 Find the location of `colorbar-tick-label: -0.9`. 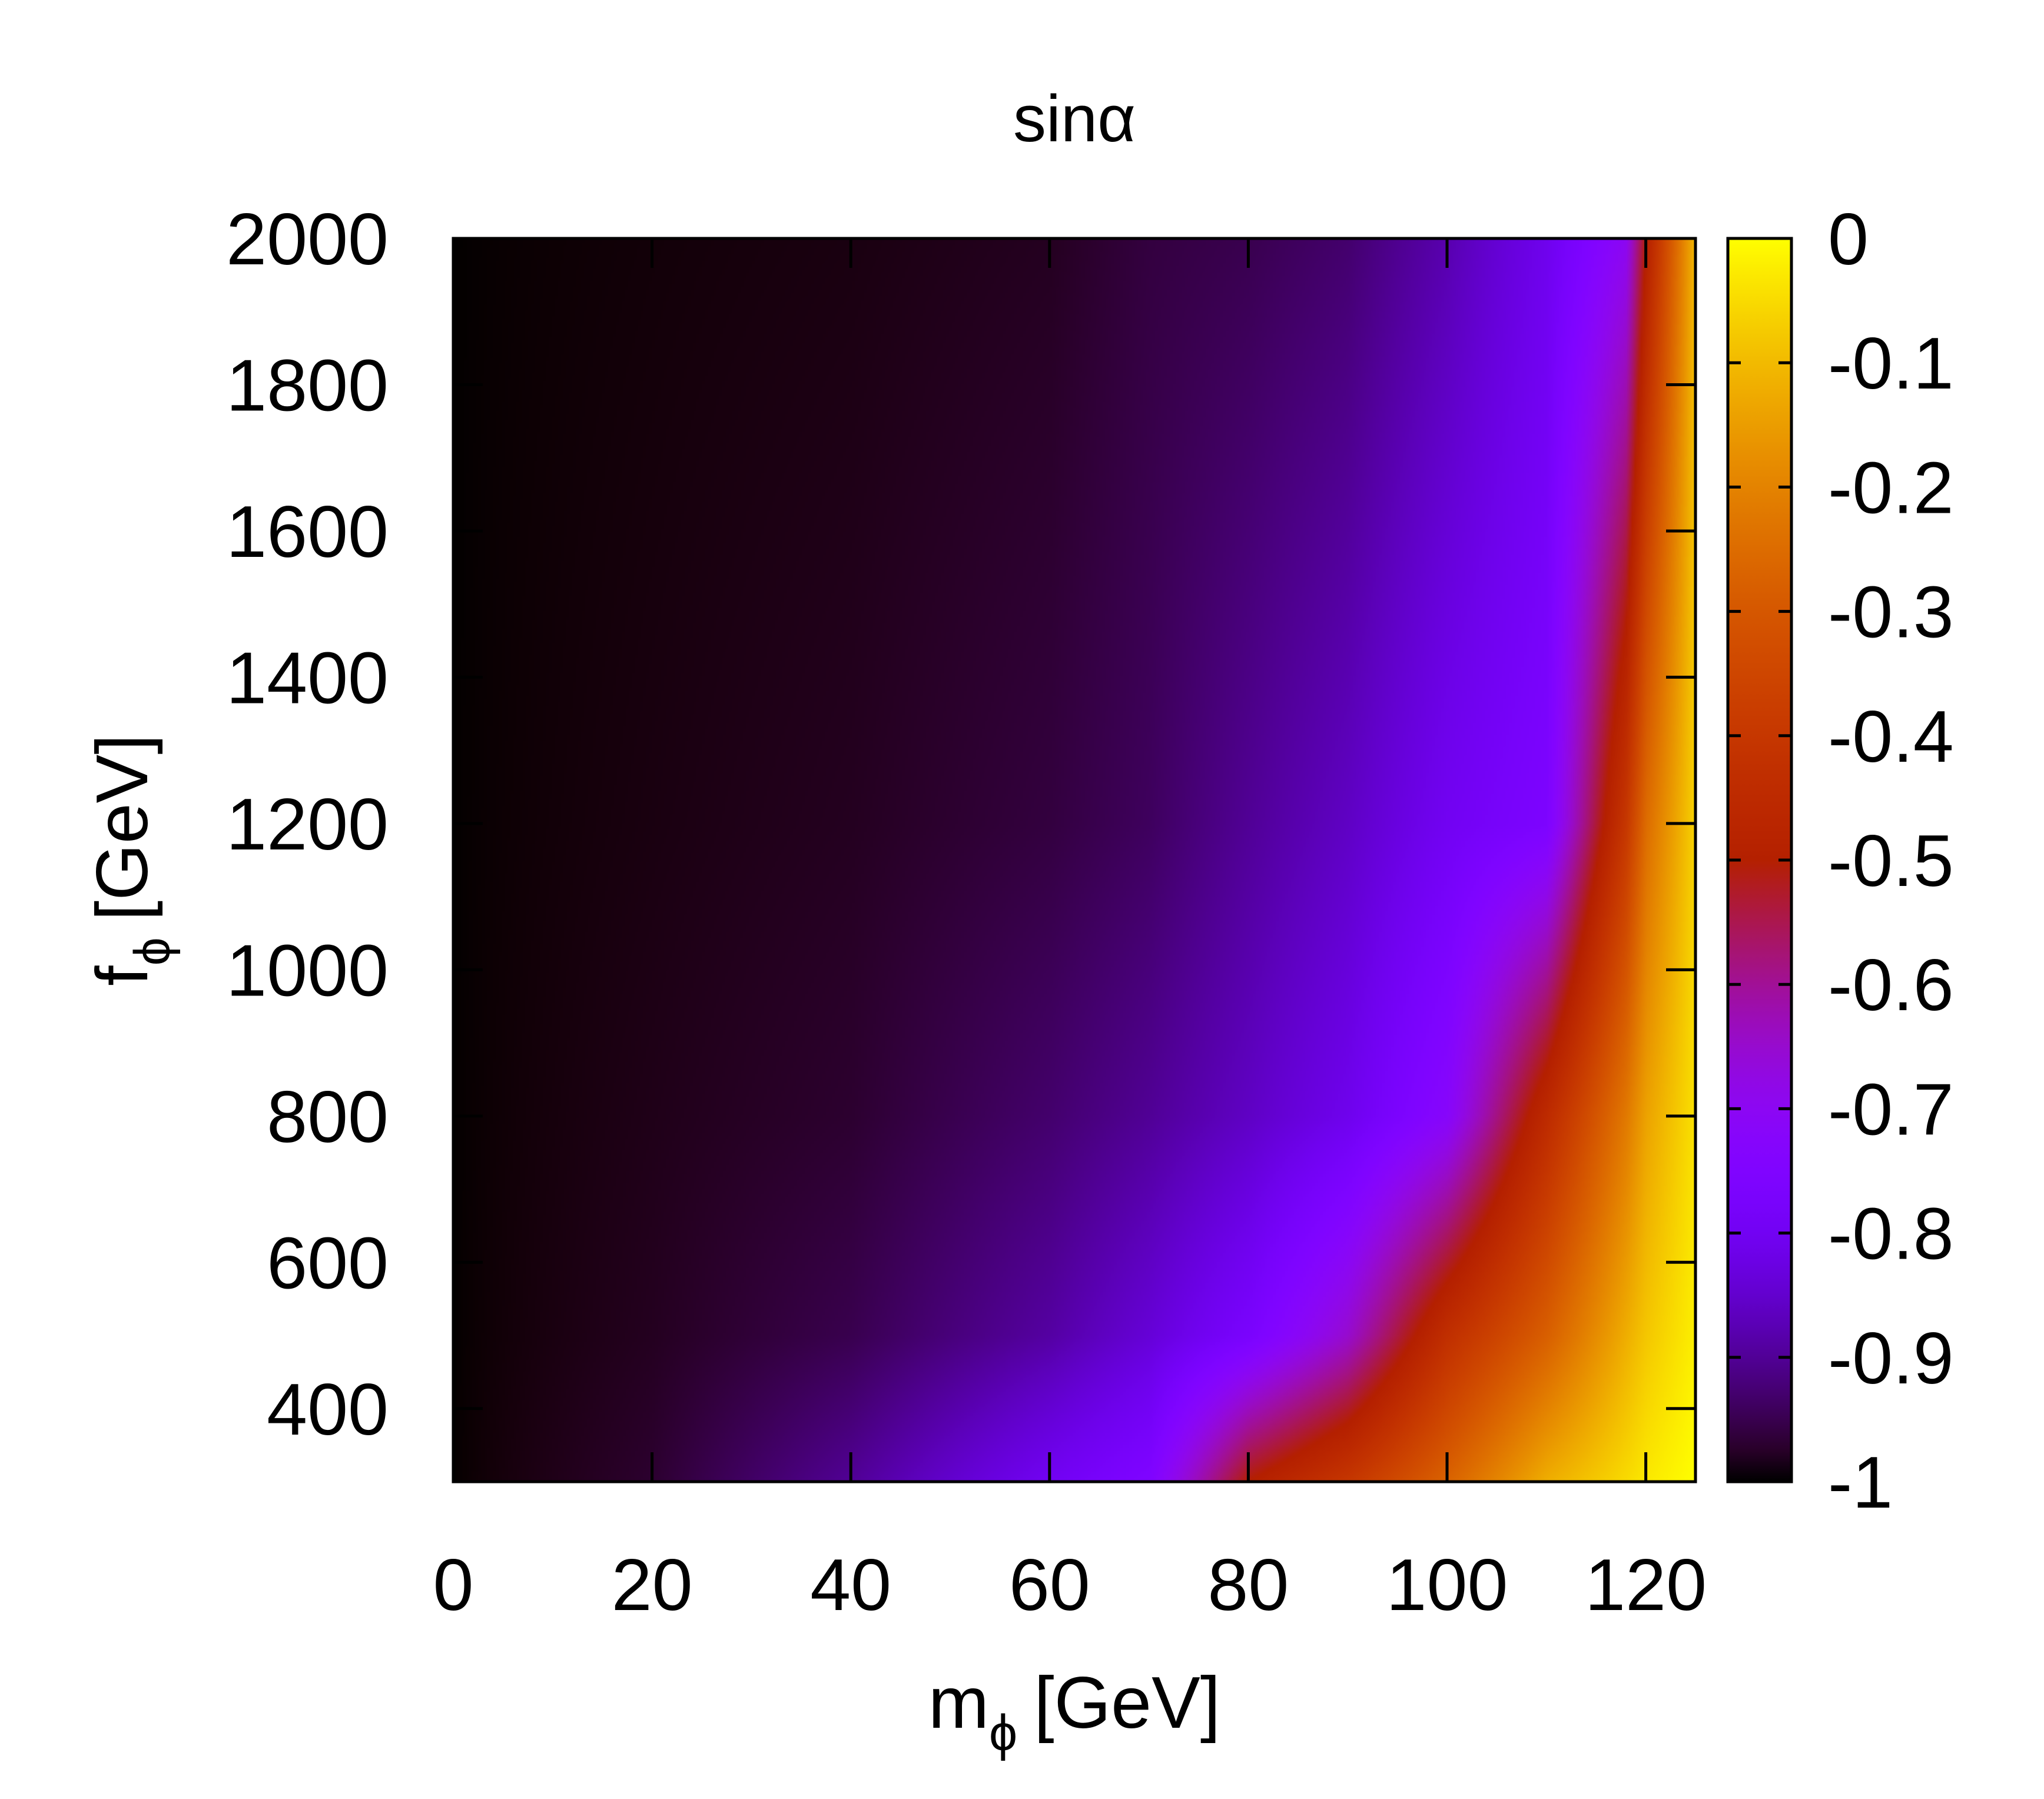

colorbar-tick-label: -0.9 is located at coordinates (1891, 1358).